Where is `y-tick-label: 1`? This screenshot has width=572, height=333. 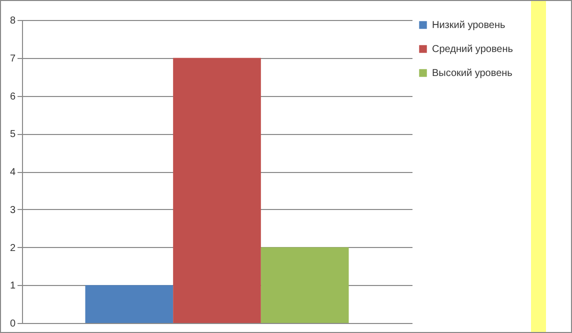 y-tick-label: 1 is located at coordinates (13, 286).